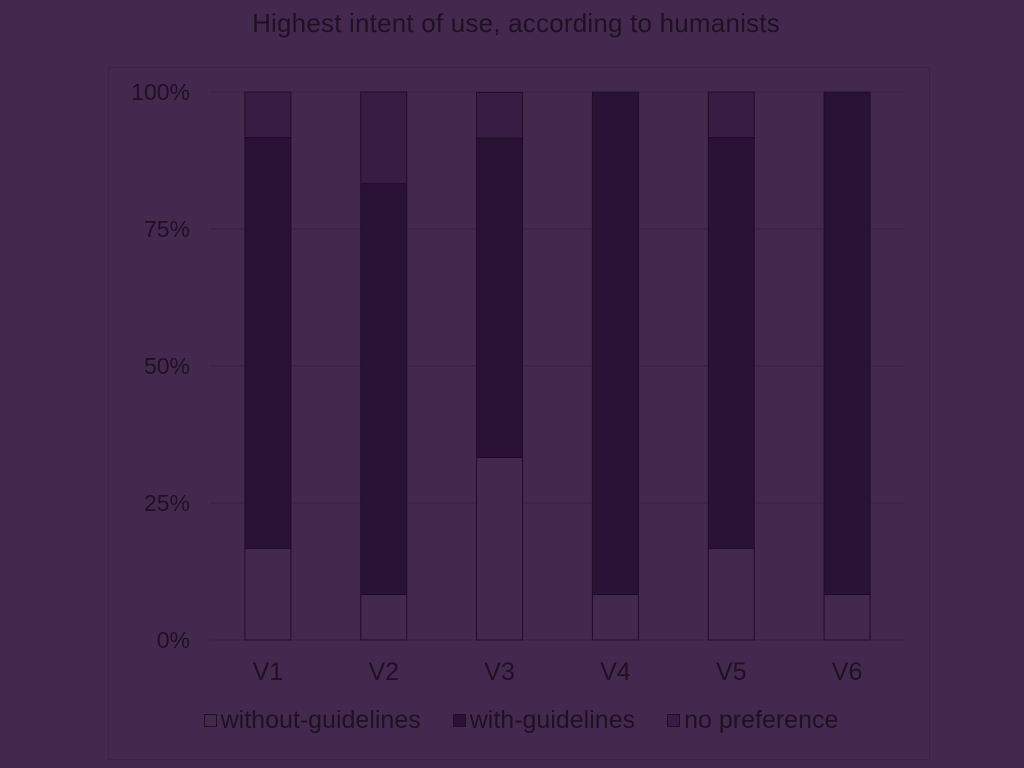 The image size is (1024, 768). I want to click on bar-segment-v3-without-guidelines, so click(500, 549).